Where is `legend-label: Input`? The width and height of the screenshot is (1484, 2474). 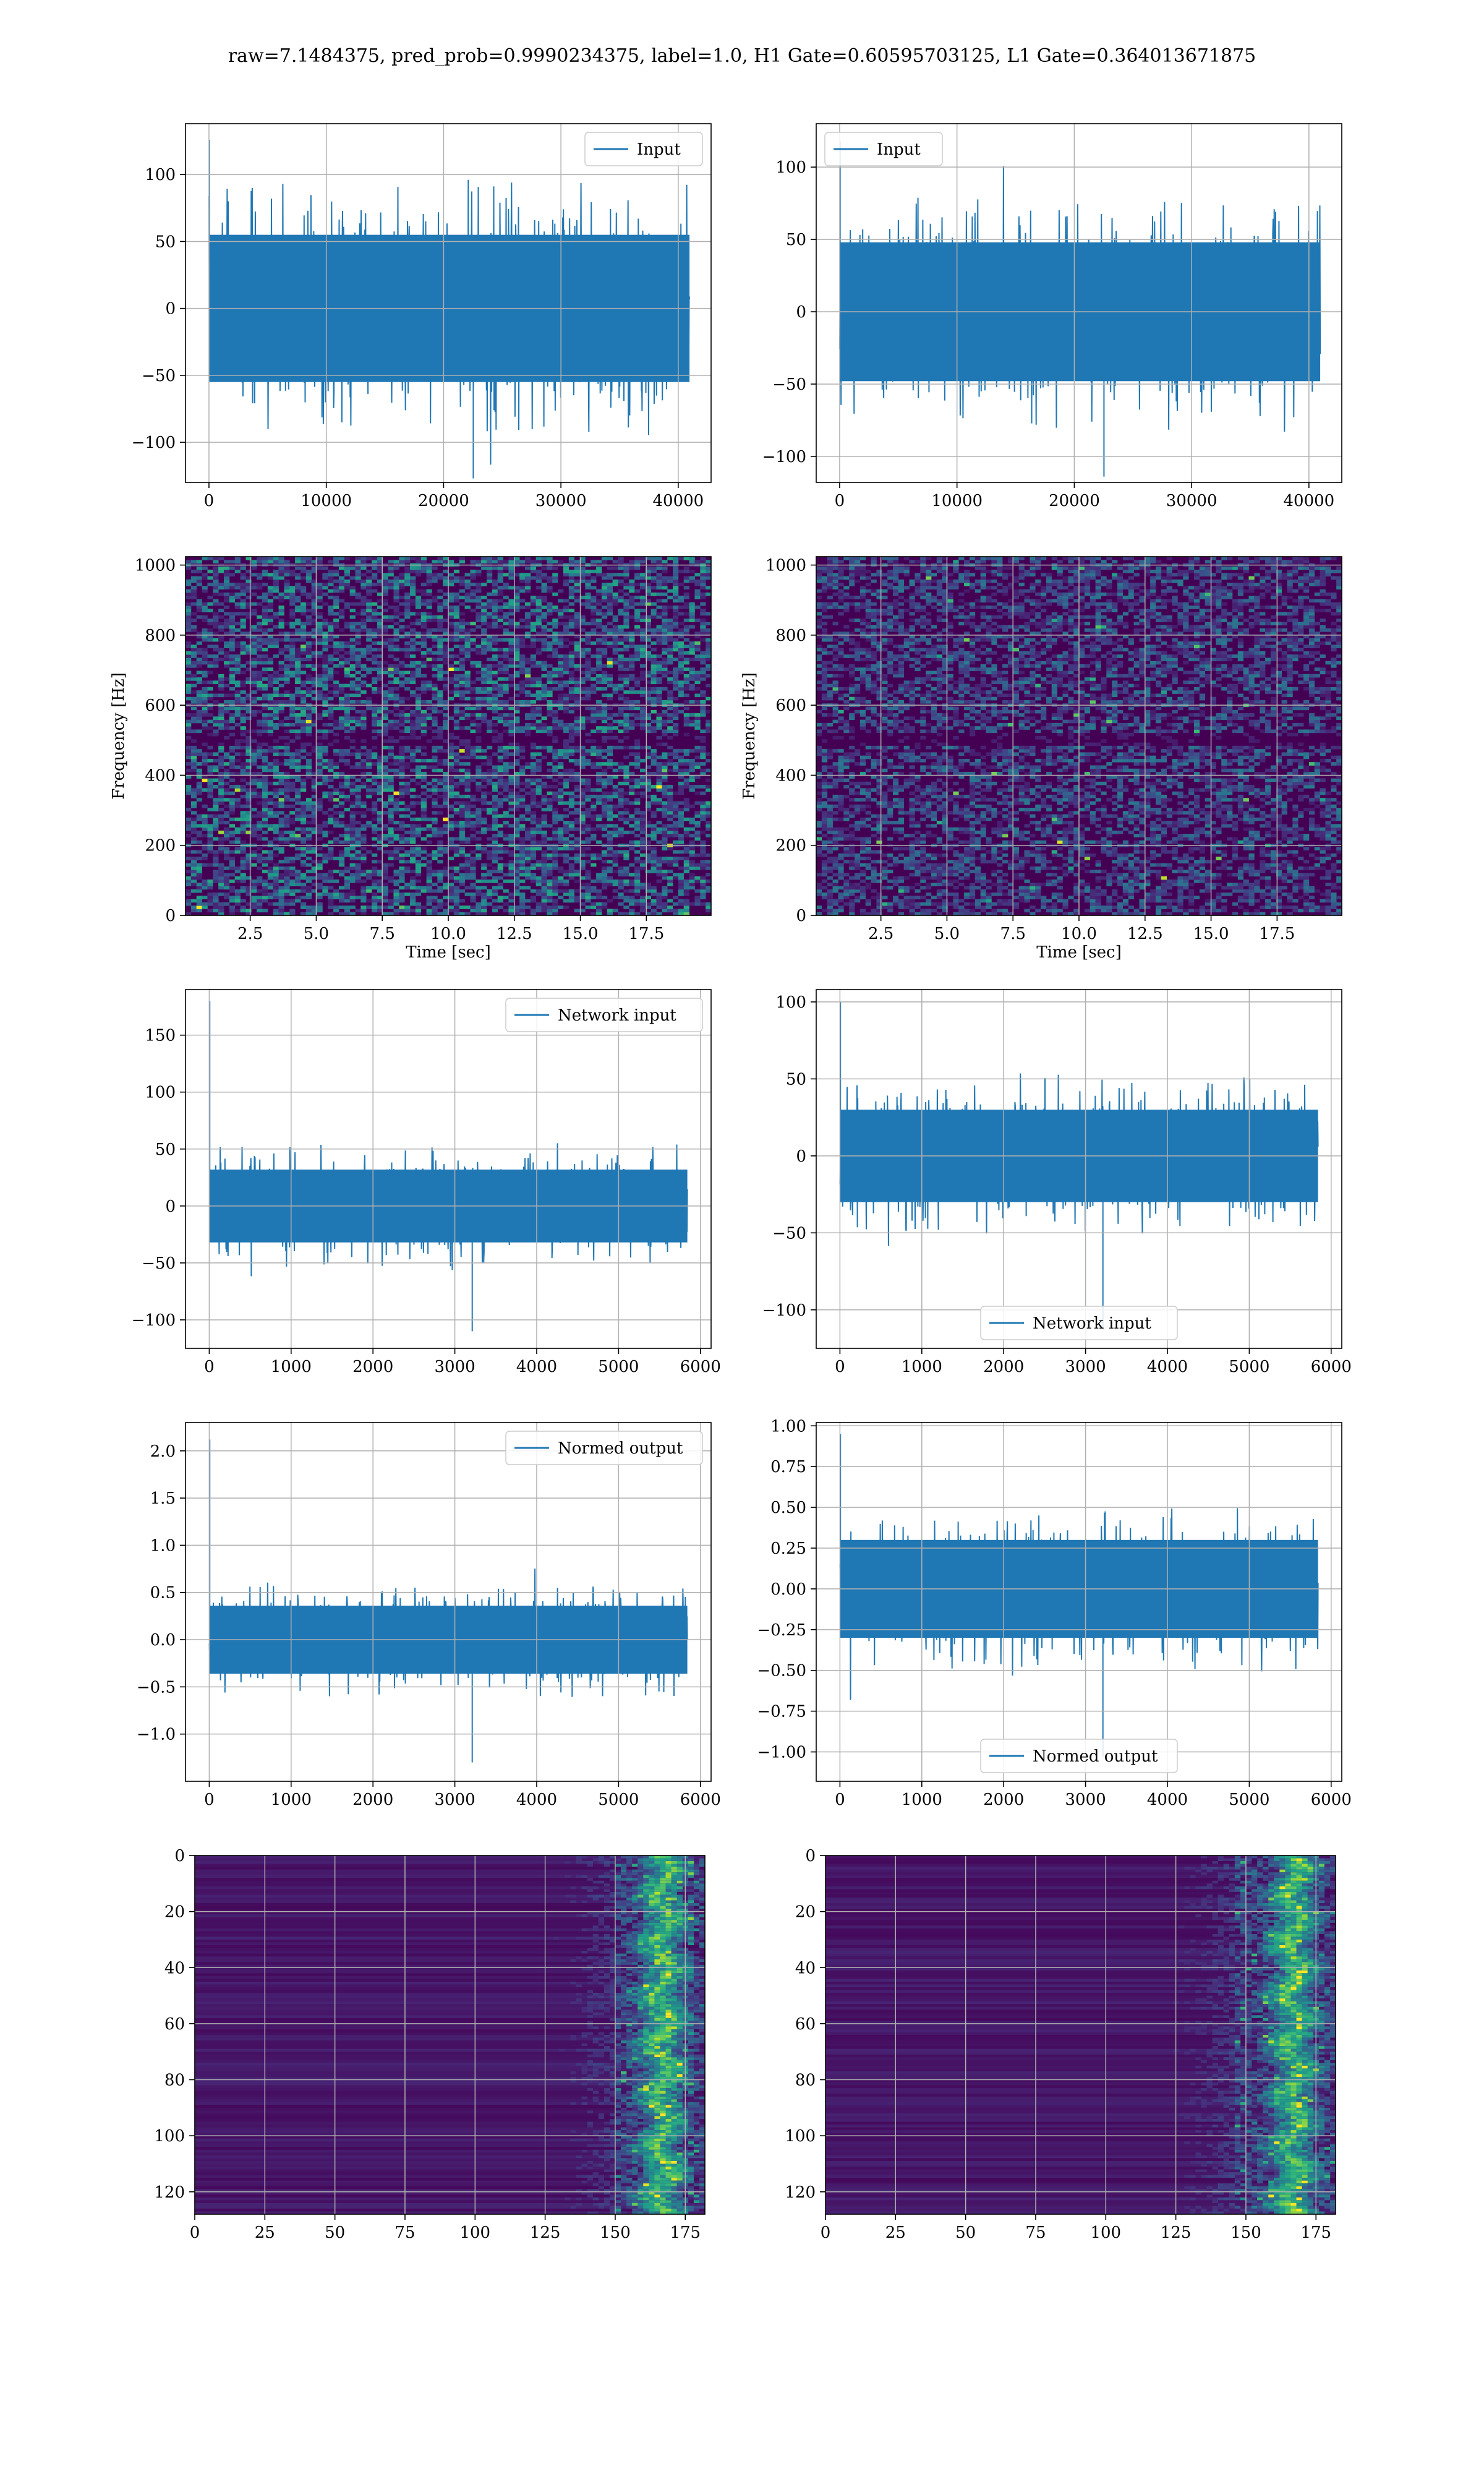
legend-label: Input is located at coordinates (899, 149).